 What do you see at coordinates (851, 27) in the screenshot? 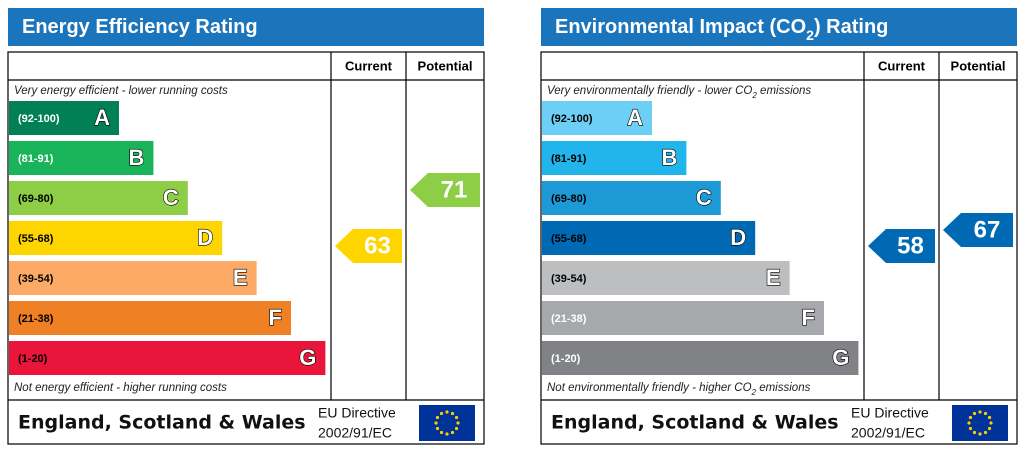
I see `panel-title-part: ) Rating` at bounding box center [851, 27].